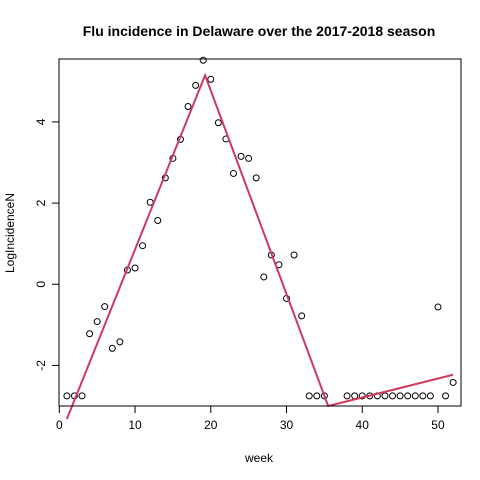 This screenshot has height=480, width=480. What do you see at coordinates (41, 121) in the screenshot?
I see `y-tick-label: 4` at bounding box center [41, 121].